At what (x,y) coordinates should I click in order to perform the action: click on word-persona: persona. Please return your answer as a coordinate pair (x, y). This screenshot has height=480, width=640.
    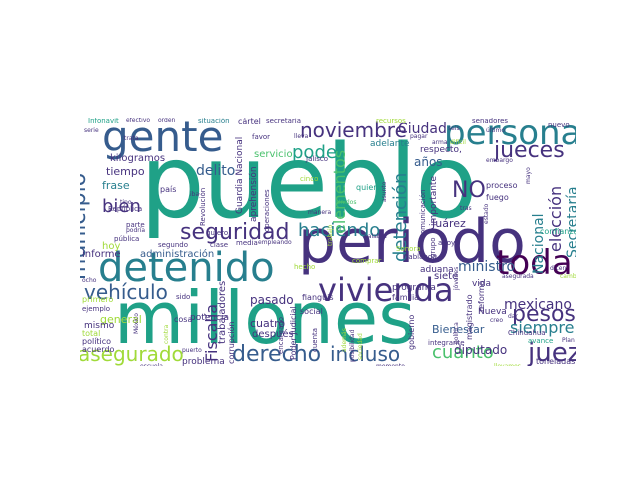
    Looking at the image, I should click on (510, 135).